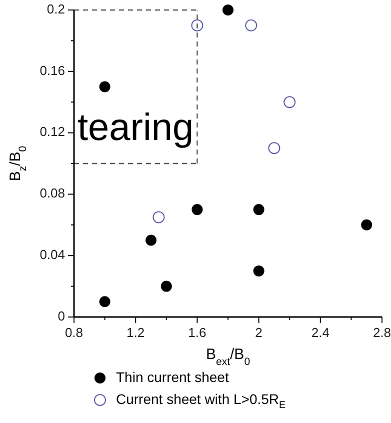 The image size is (391, 423). Describe the element at coordinates (381, 332) in the screenshot. I see `x-tick-label: 2.8` at that location.